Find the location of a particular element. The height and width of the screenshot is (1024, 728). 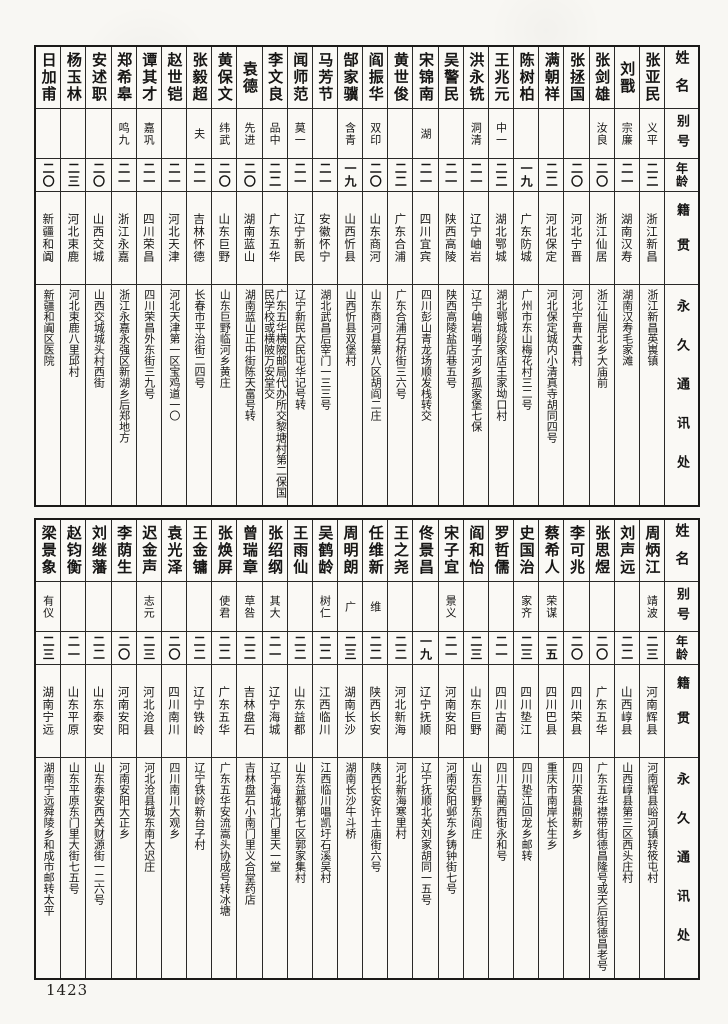

person-alias-cell: 品中 is located at coordinates (274, 134).